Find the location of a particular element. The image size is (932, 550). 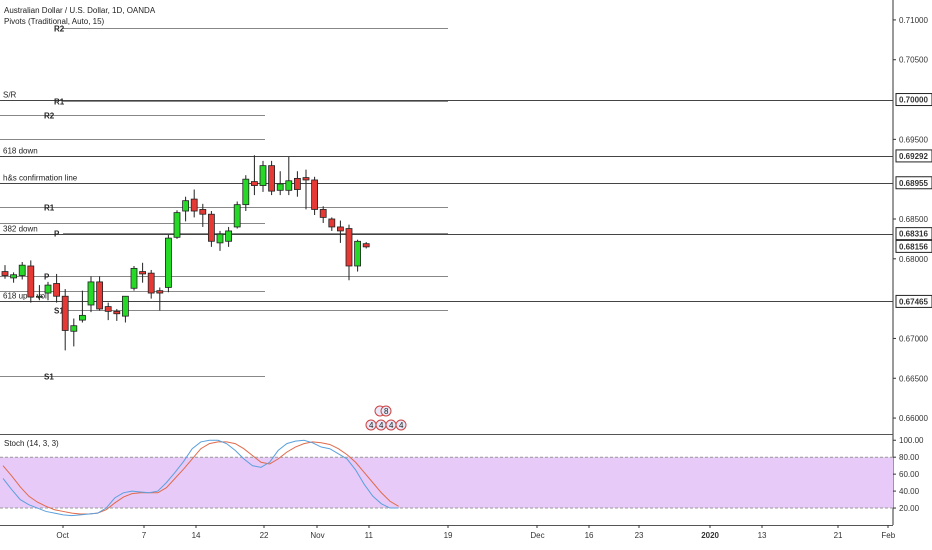

time-tick-label: 19 is located at coordinates (448, 535).